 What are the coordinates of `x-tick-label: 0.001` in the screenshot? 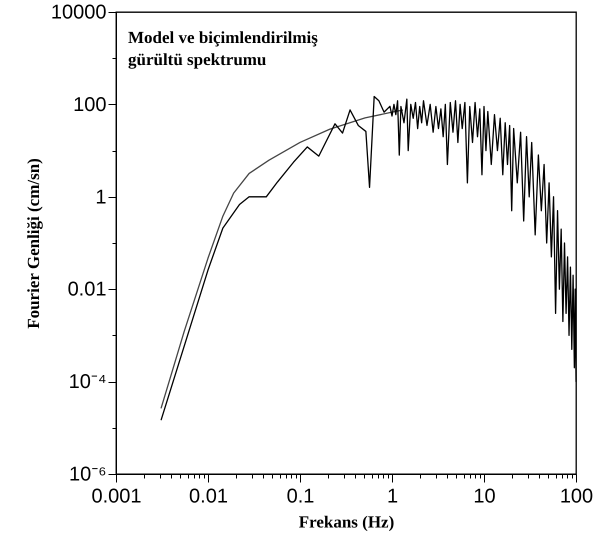 It's located at (116, 497).